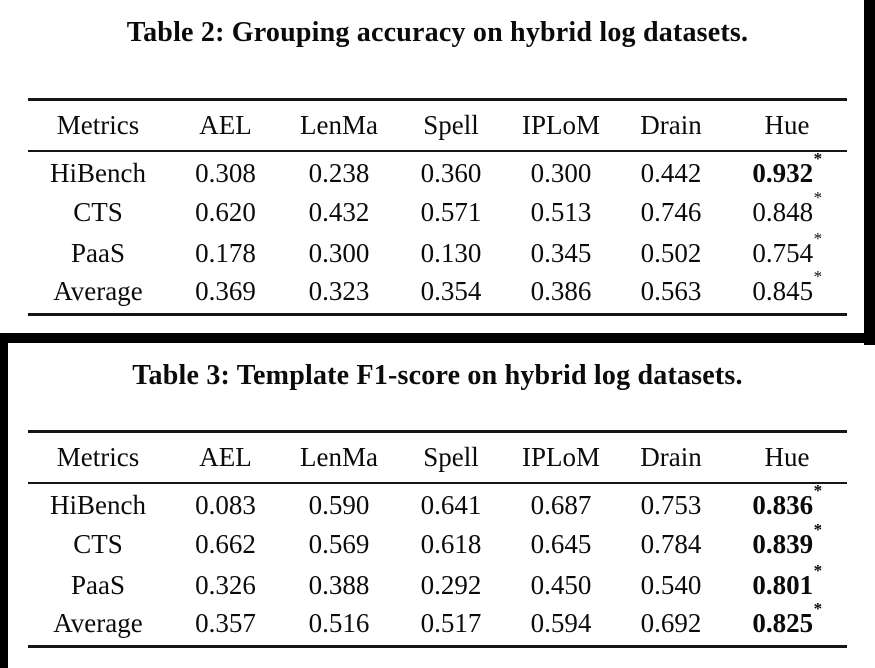 The height and width of the screenshot is (668, 875). Describe the element at coordinates (671, 290) in the screenshot. I see `data-cell: 0.563` at that location.